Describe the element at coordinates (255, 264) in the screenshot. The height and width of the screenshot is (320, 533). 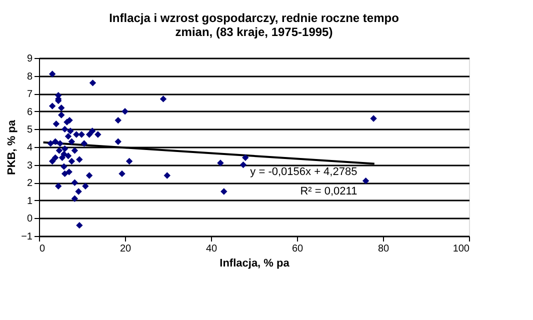
I see `x-axis-title: Inflacja, % pa` at that location.